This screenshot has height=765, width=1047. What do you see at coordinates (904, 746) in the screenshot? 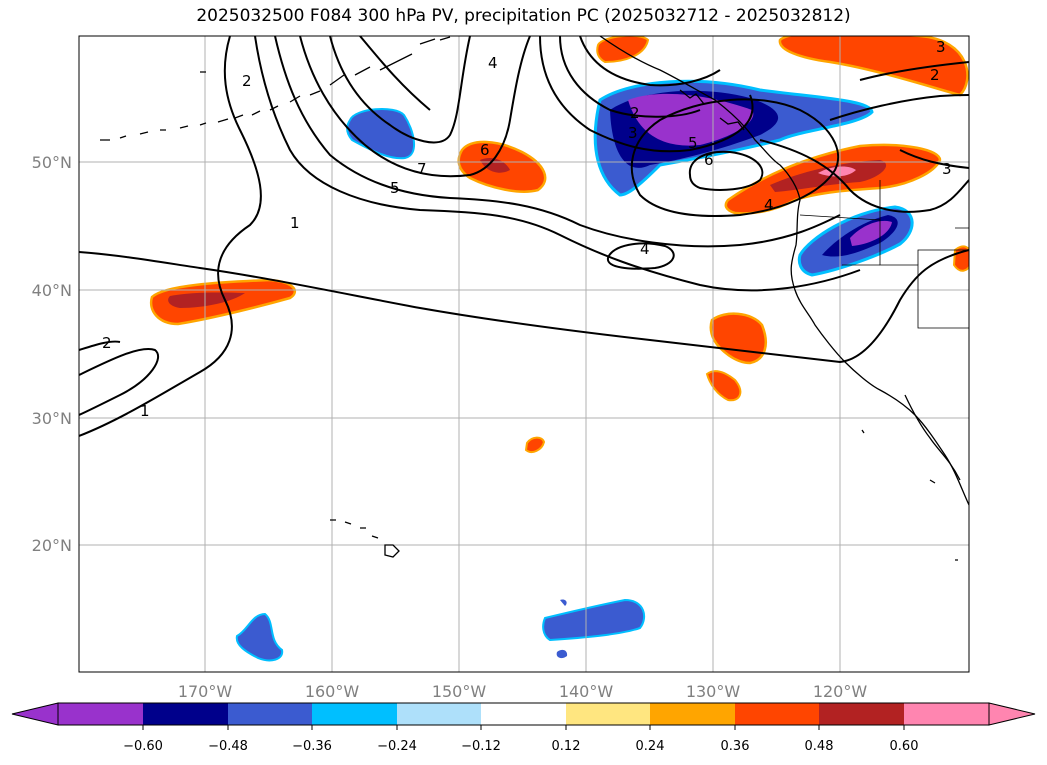
I see `colorbar-tick: 0.60` at bounding box center [904, 746].